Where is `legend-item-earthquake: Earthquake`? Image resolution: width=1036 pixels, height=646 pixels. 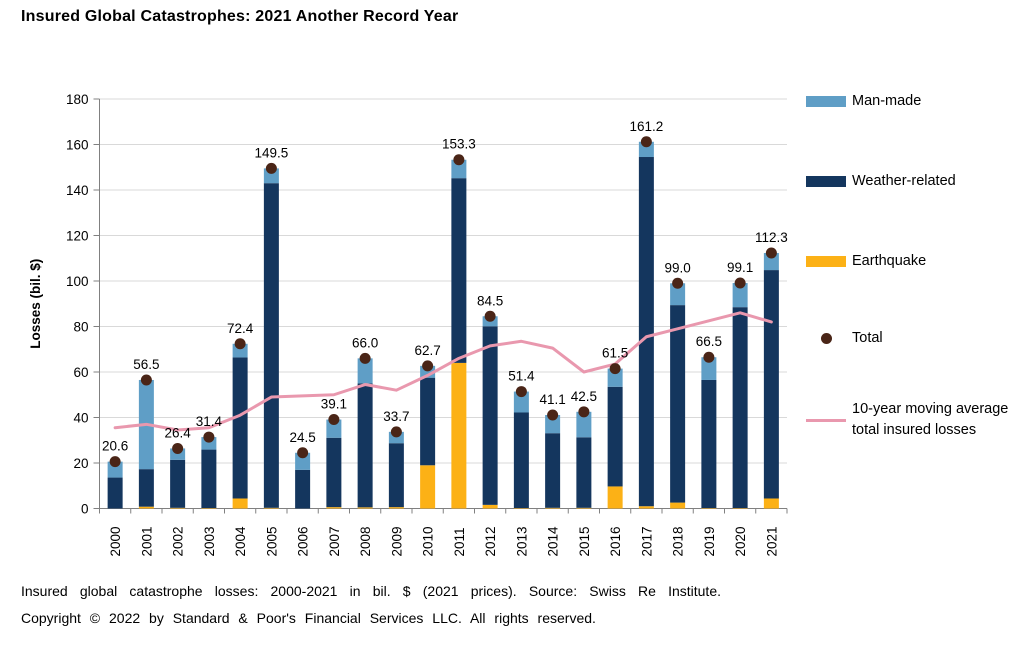
legend-item-earthquake: Earthquake is located at coordinates (866, 261).